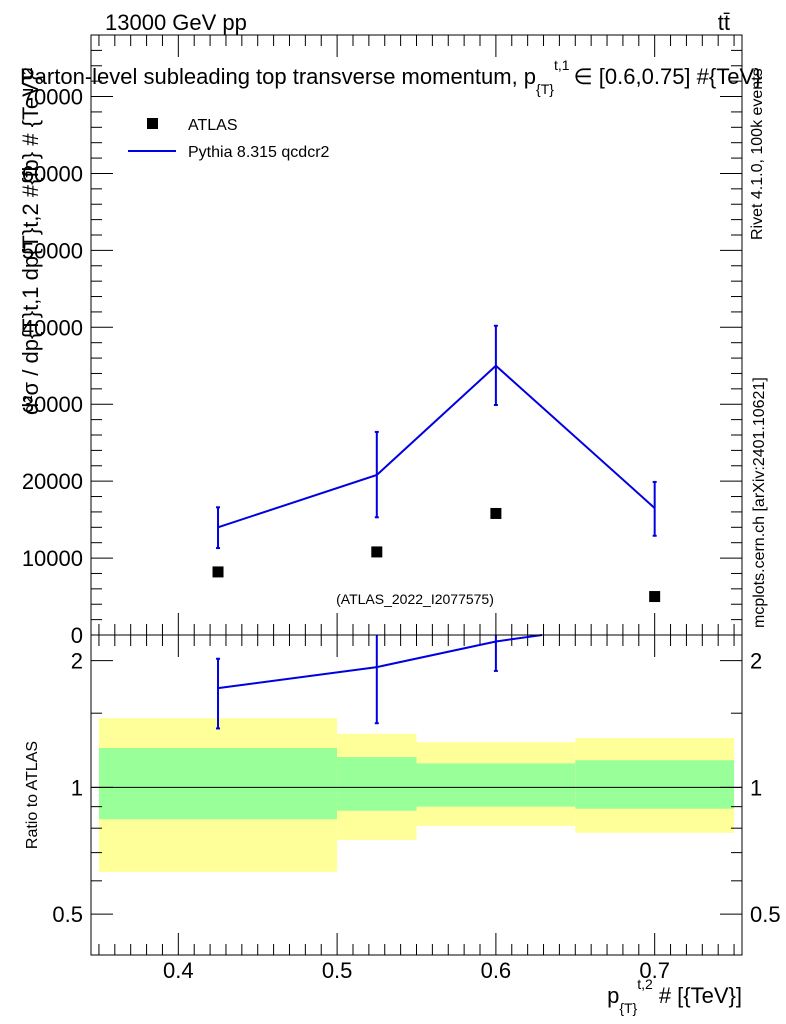 The image size is (786, 1024). I want to click on legend-atlas-label: ATLAS, so click(213, 125).